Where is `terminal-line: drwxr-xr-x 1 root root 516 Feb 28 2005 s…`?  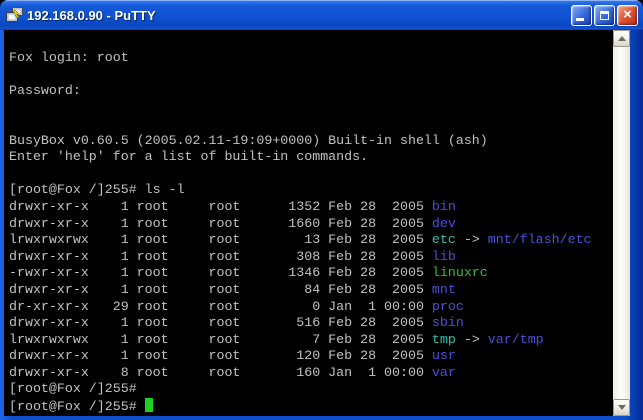
terminal-line: drwxr-xr-x 1 root root 516 Feb 28 2005 s… is located at coordinates (236, 323).